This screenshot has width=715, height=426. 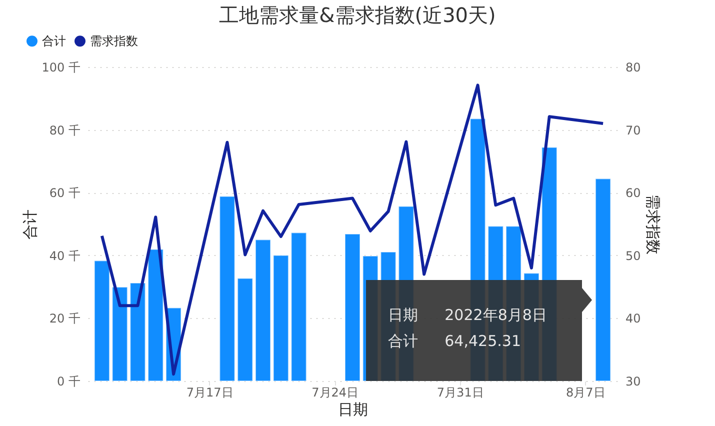 I want to click on y-tick-label: 40 千, so click(x=64, y=255).